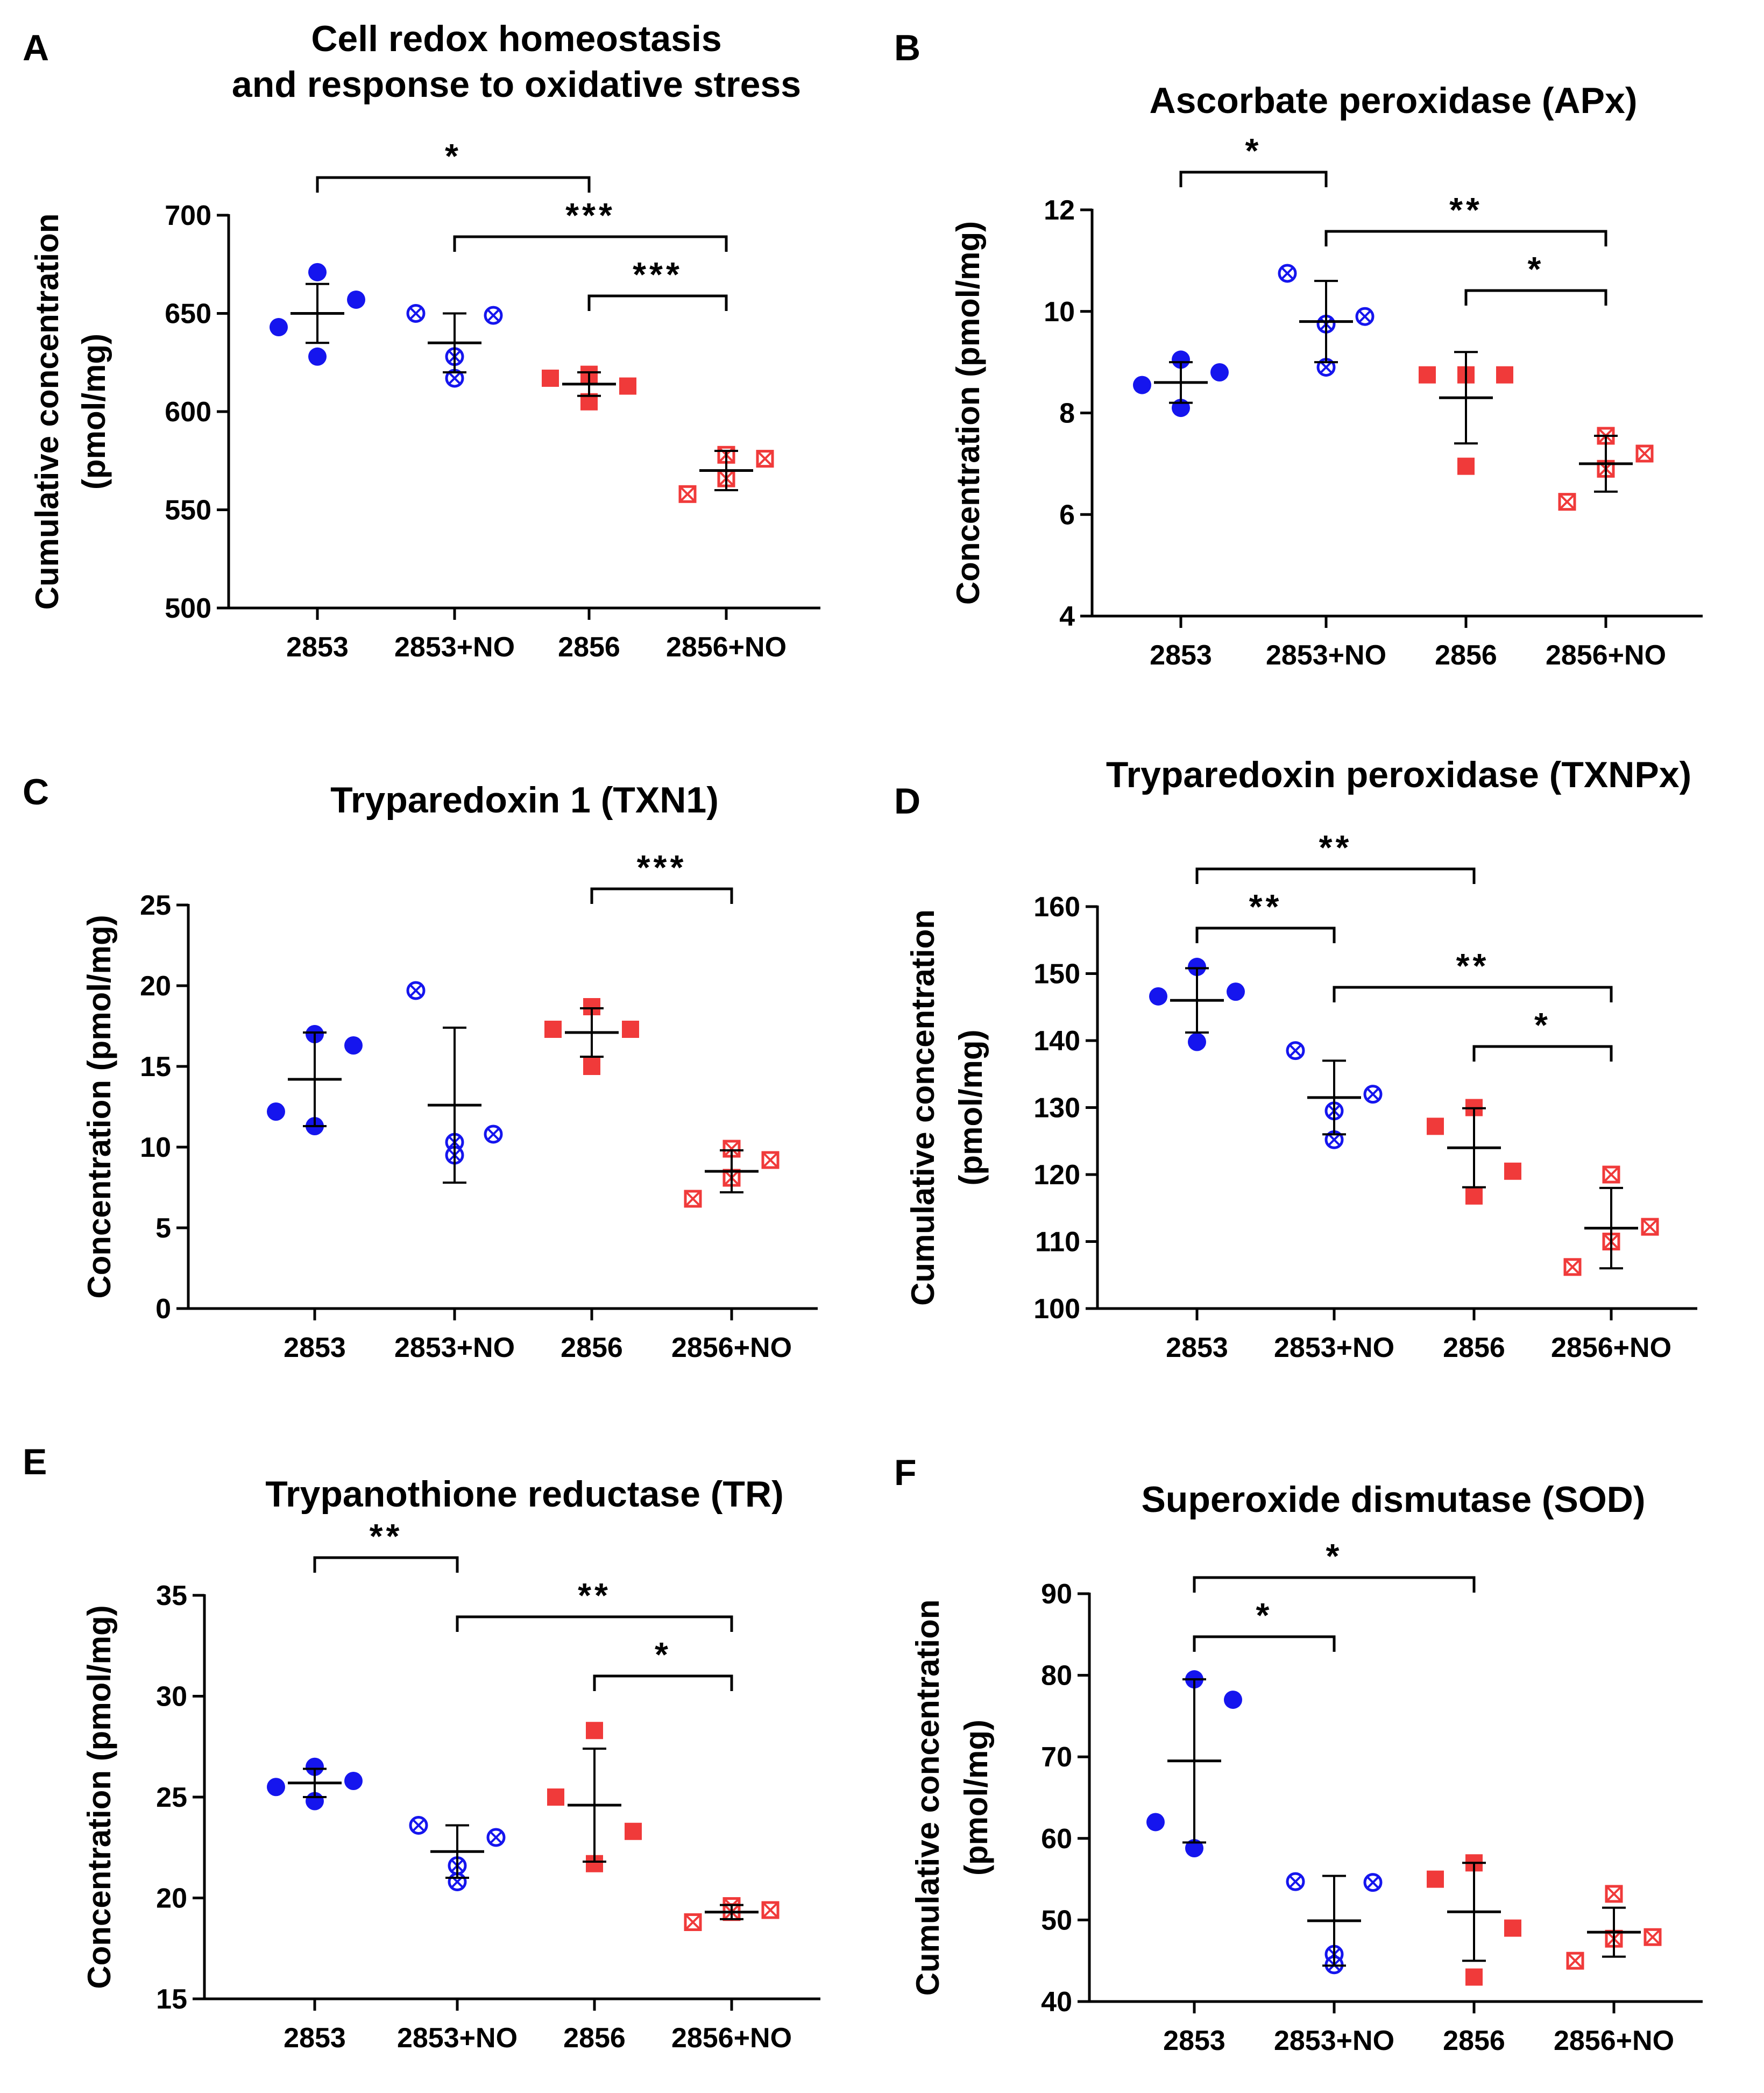  What do you see at coordinates (188, 314) in the screenshot?
I see `y-tick-label-a: 650` at bounding box center [188, 314].